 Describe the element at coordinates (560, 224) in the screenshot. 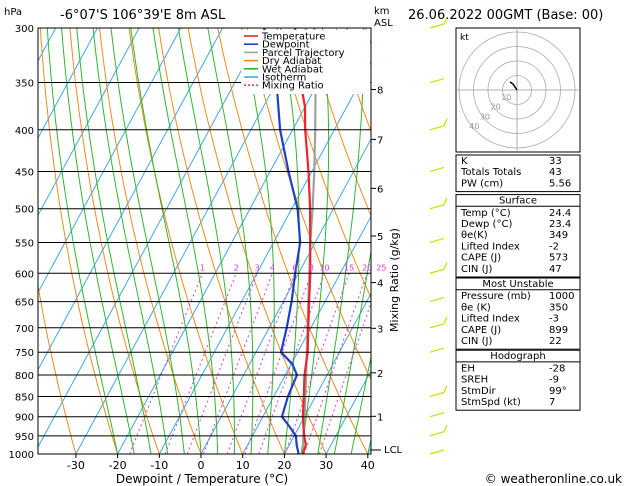

I see `index-value: 23.4` at that location.